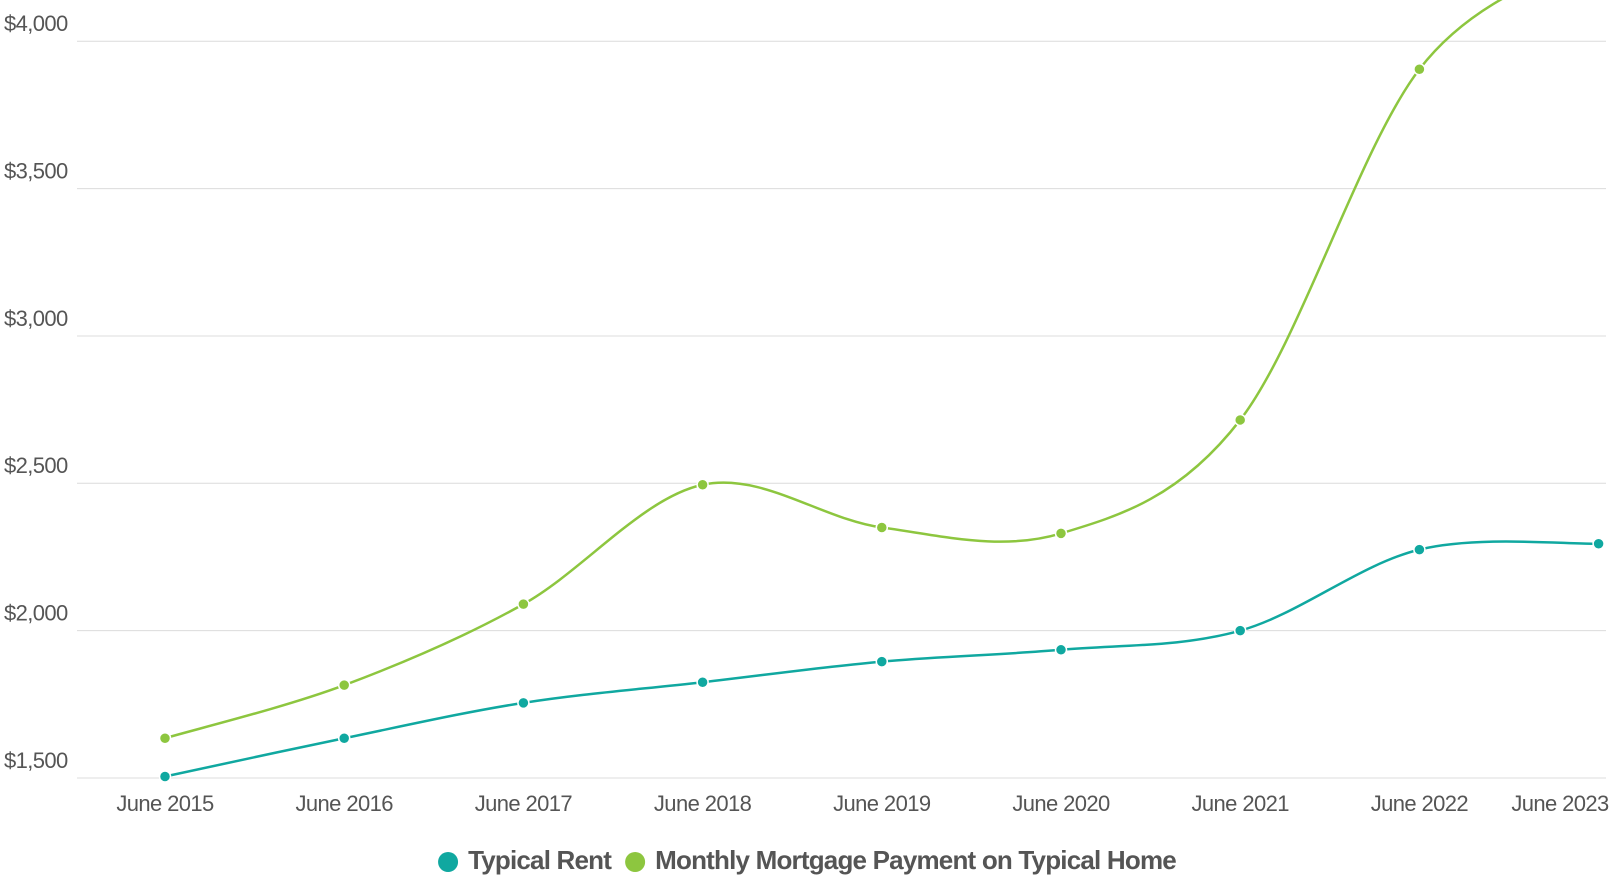  What do you see at coordinates (345, 803) in the screenshot?
I see `x-tick-label: June 2016` at bounding box center [345, 803].